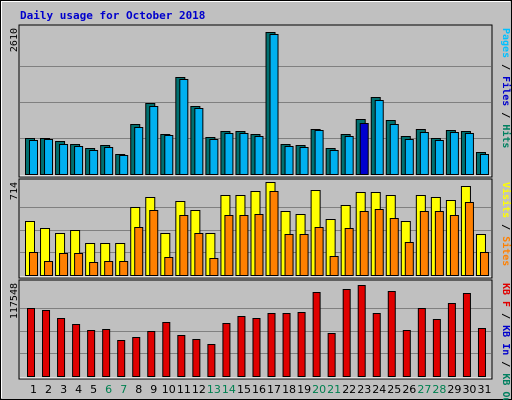  What do you see at coordinates (364, 389) in the screenshot?
I see `x-tick-day-23: 23` at bounding box center [364, 389].